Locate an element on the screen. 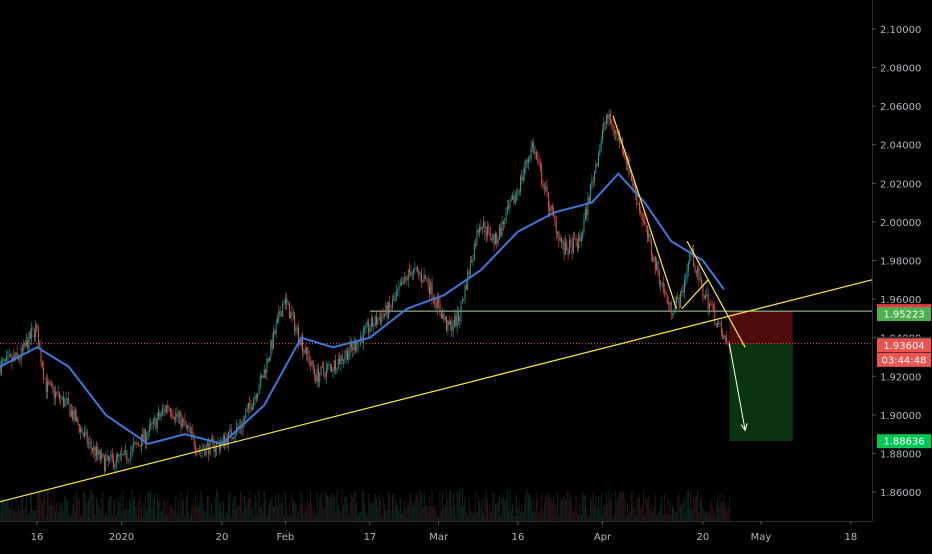 Image resolution: width=932 pixels, height=554 pixels. take-profit-zone is located at coordinates (760, 393).